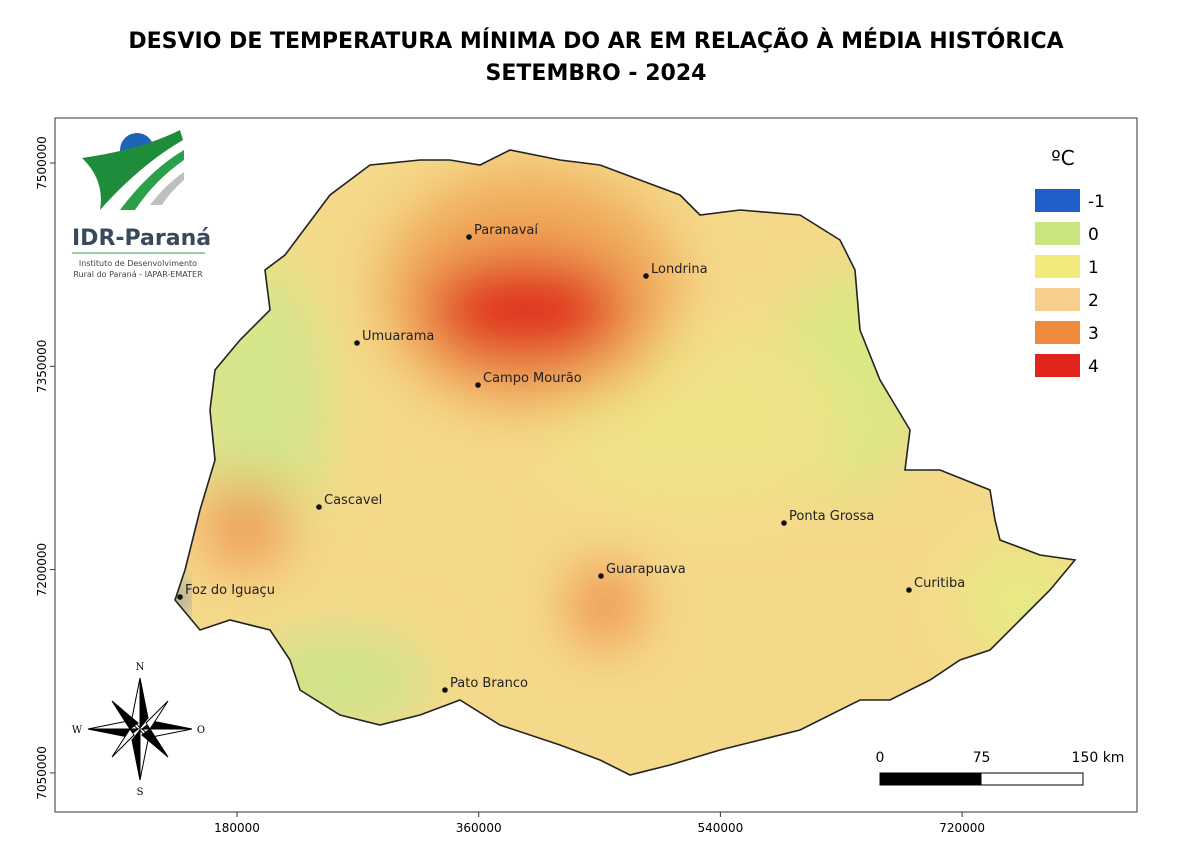 This screenshot has width=1192, height=843. What do you see at coordinates (42, 569) in the screenshot?
I see `y-tick-label: 7200000` at bounding box center [42, 569].